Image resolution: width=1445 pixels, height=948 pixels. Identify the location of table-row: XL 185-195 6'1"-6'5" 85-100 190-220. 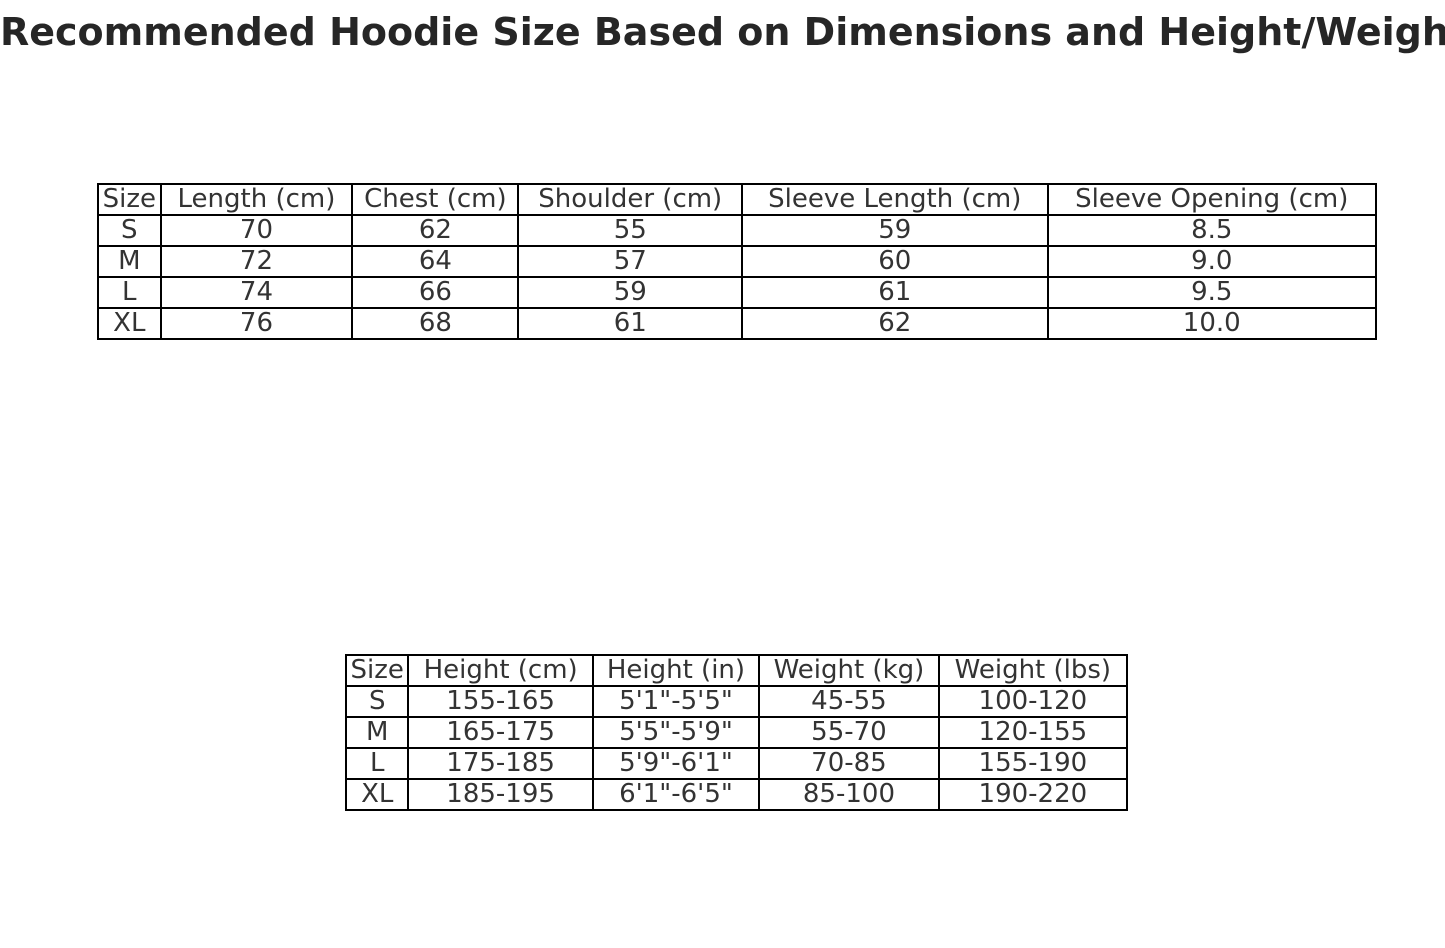
(736, 794).